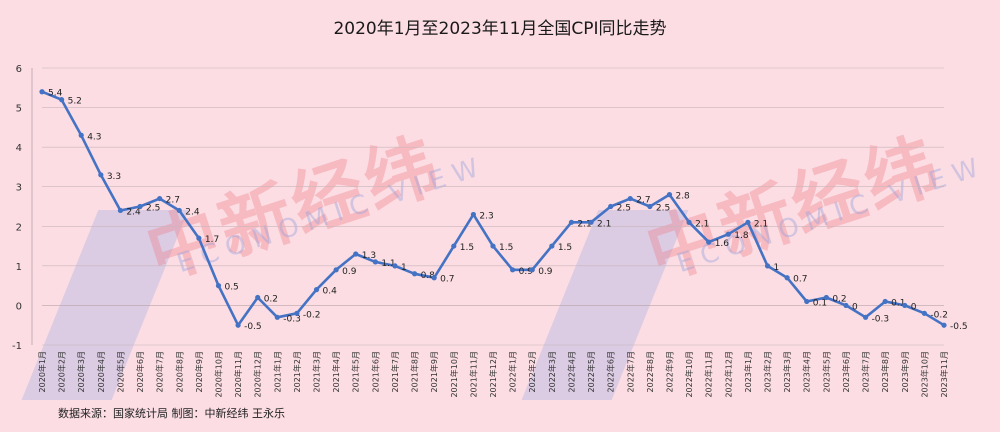  Describe the element at coordinates (493, 374) in the screenshot. I see `x-tick-label: 2021年12月` at that location.